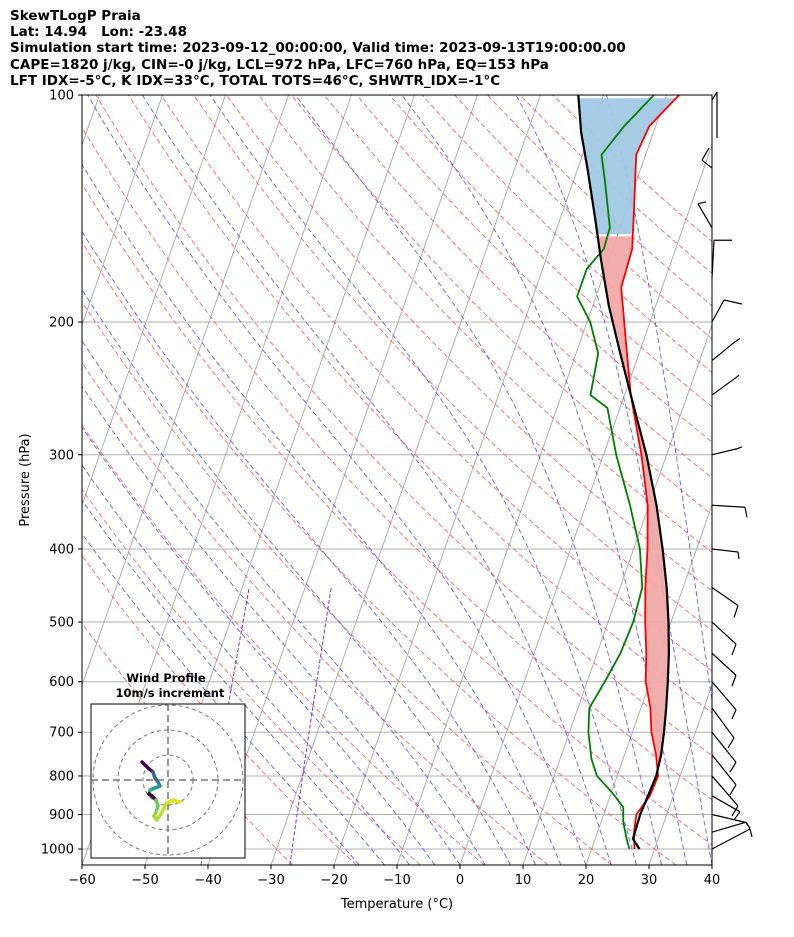  I want to click on inset-title: Wind Profile, so click(166, 678).